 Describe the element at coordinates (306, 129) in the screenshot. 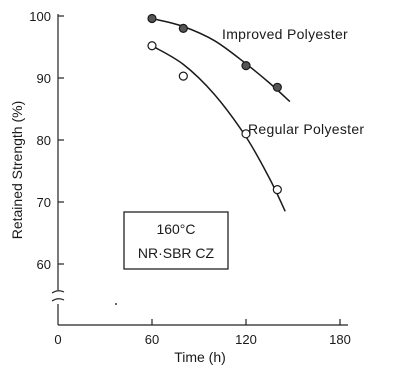

I see `series-label-regular: Regular Polyester` at that location.